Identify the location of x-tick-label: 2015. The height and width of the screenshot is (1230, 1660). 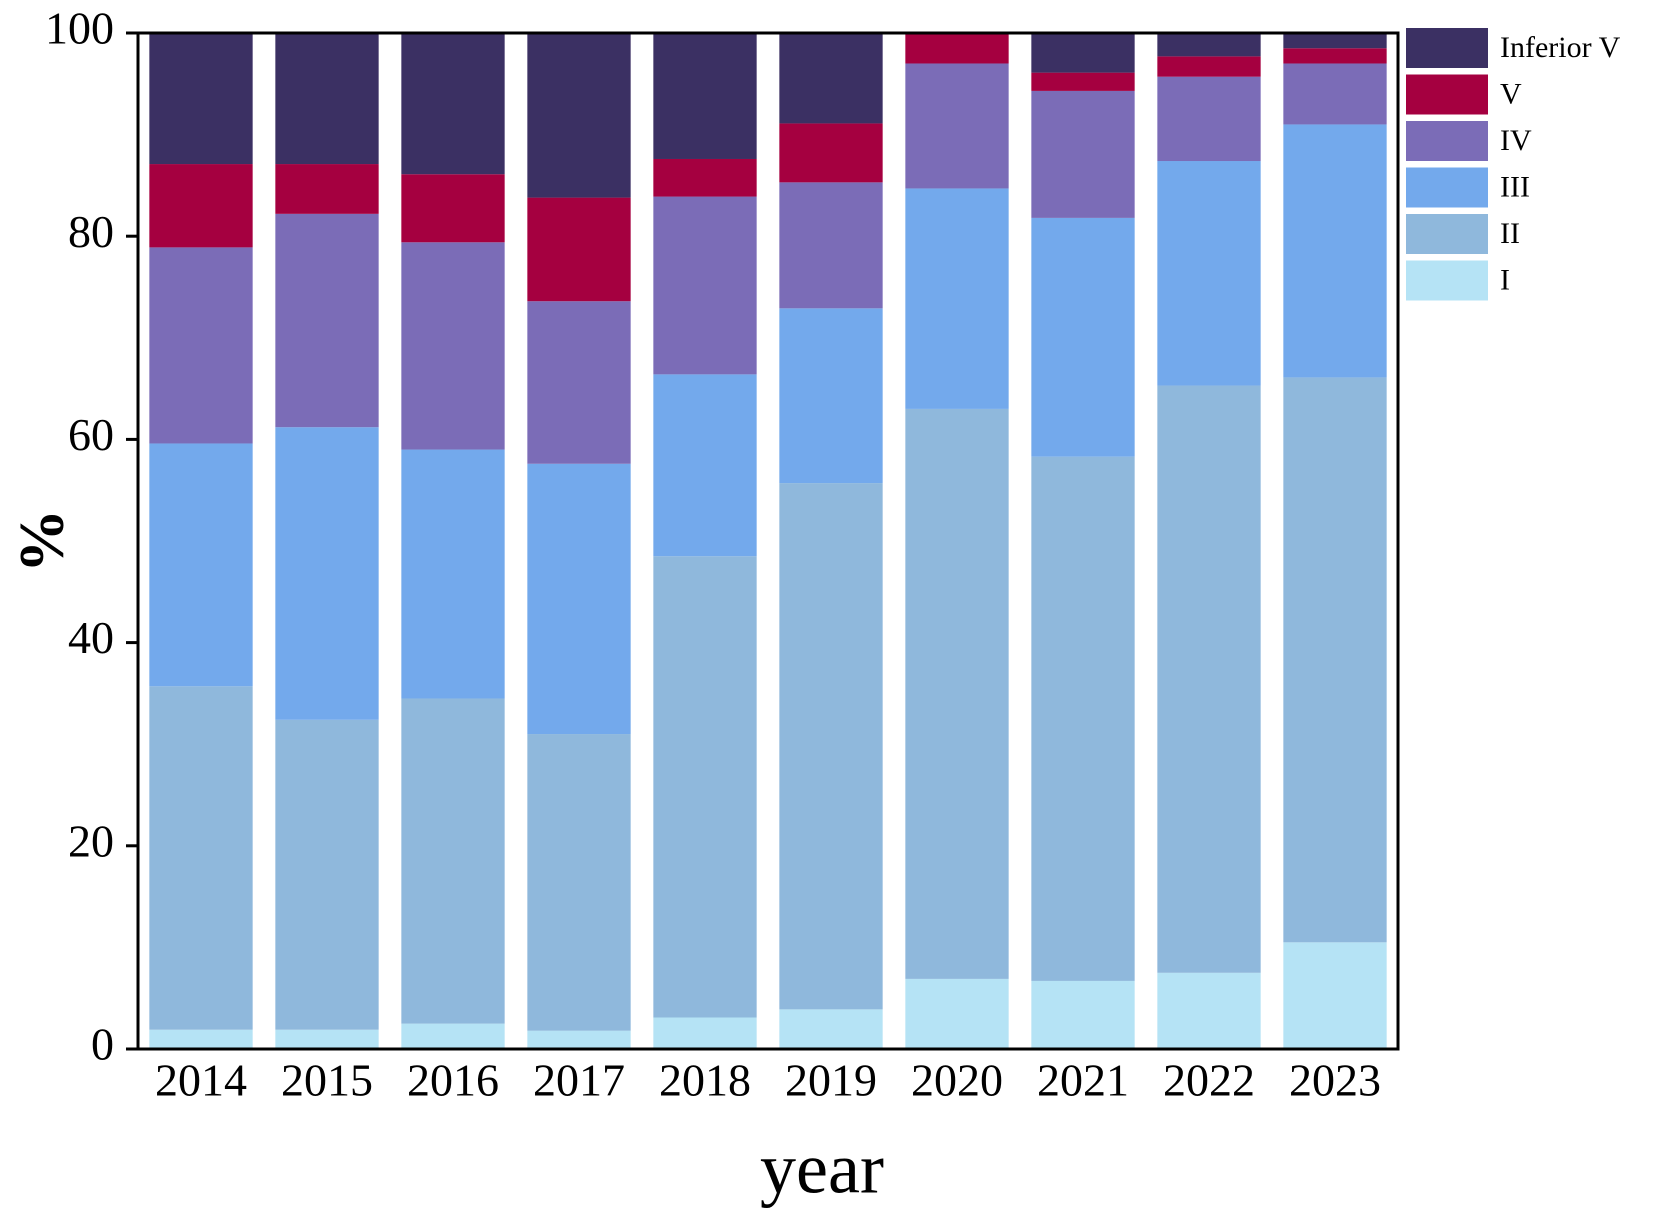
(327, 1080).